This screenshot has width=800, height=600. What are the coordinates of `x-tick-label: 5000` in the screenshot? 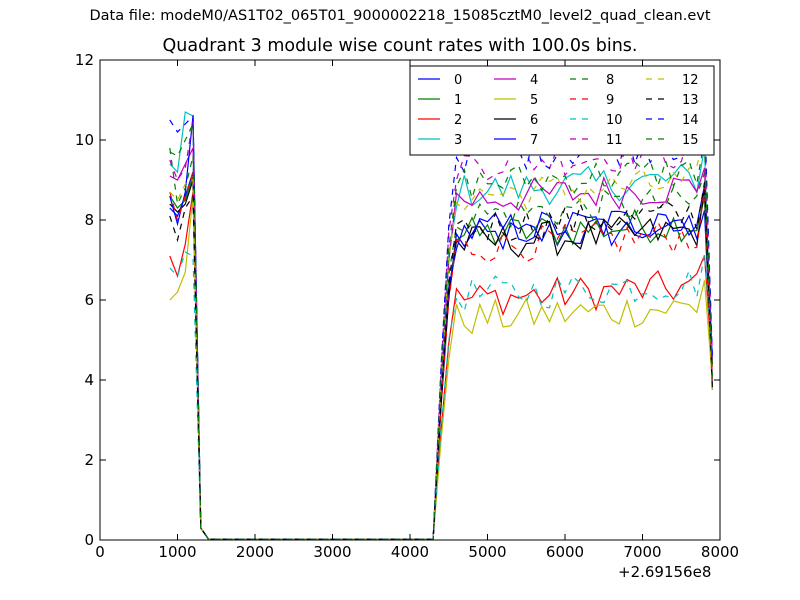 It's located at (487, 552).